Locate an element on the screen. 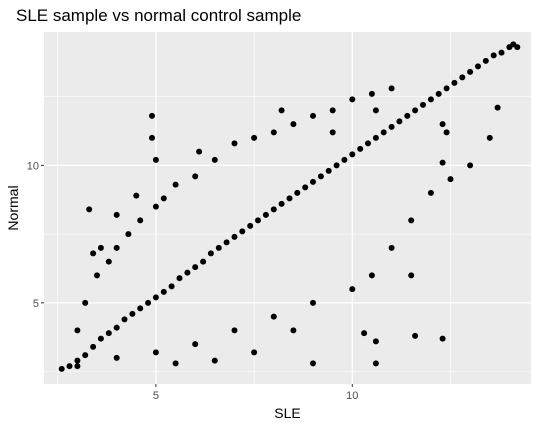 Image resolution: width=539 pixels, height=429 pixels. y-axis: 5 10 is located at coordinates (35, 235).